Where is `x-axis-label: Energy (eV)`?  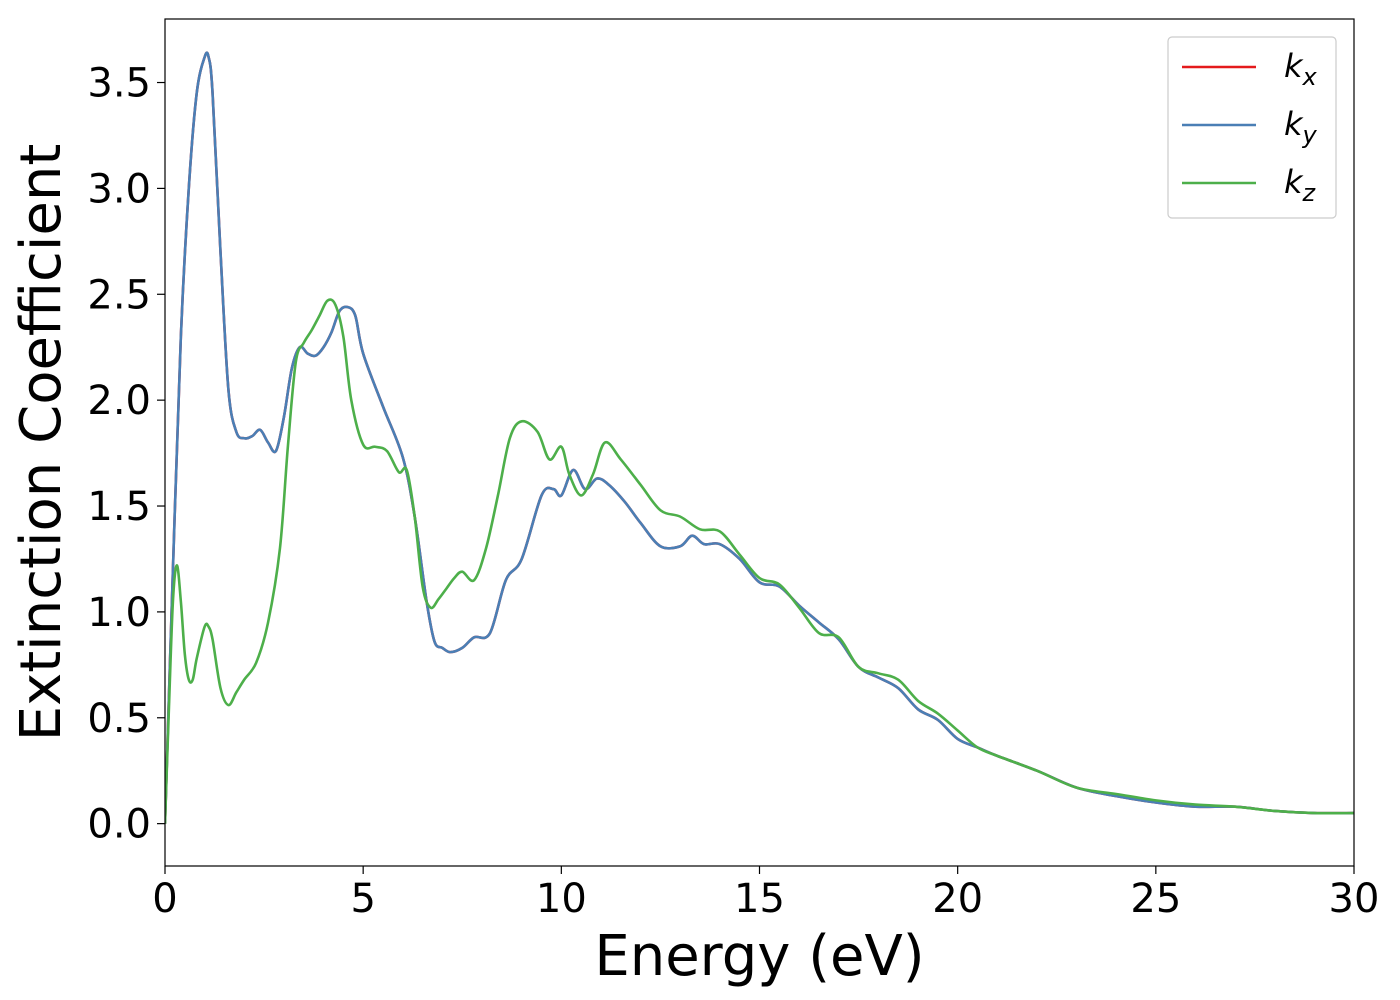
x-axis-label: Energy (eV) is located at coordinates (759, 956).